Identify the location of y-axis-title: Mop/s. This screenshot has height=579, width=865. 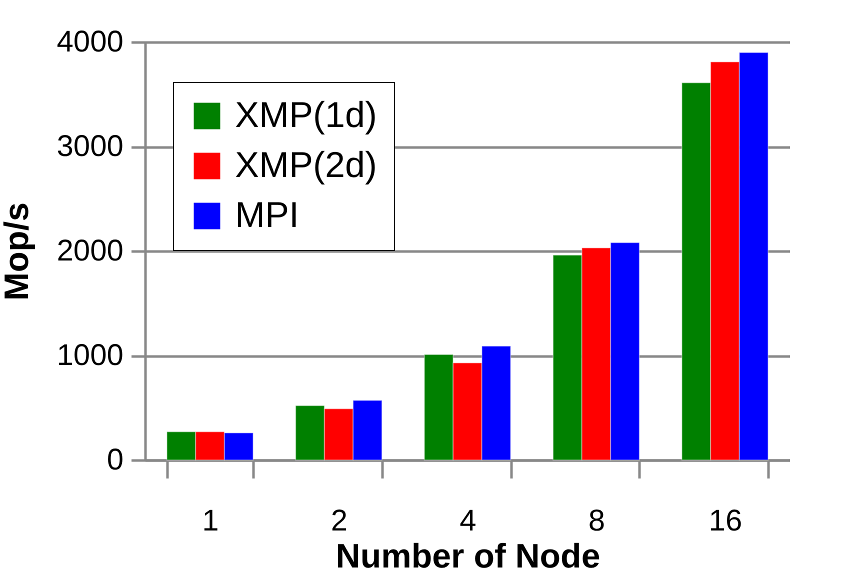
(18, 251).